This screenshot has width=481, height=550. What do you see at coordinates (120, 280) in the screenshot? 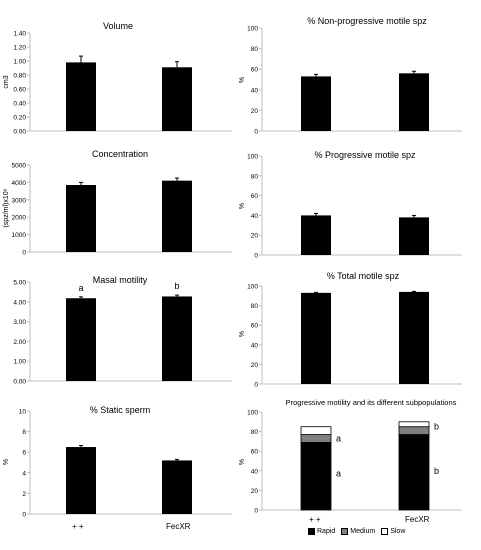
I see `chart-title: Masal motility` at bounding box center [120, 280].